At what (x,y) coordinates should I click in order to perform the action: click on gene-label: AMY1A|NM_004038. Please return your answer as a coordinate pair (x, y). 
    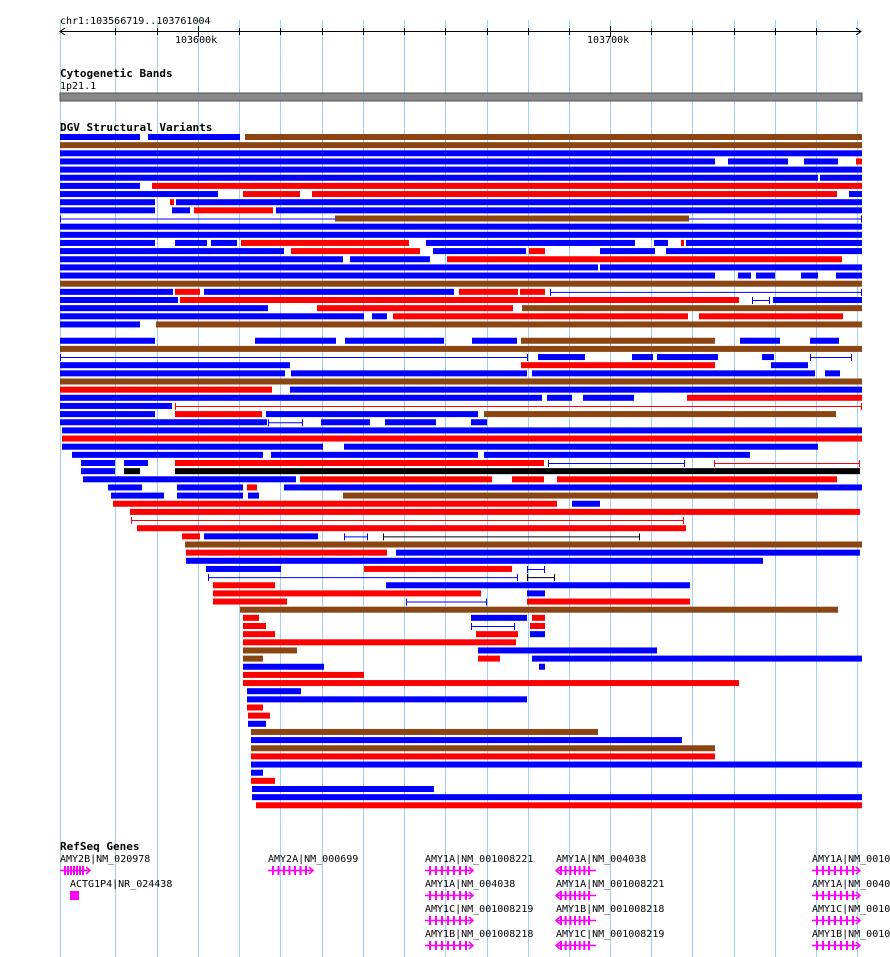
    Looking at the image, I should click on (470, 884).